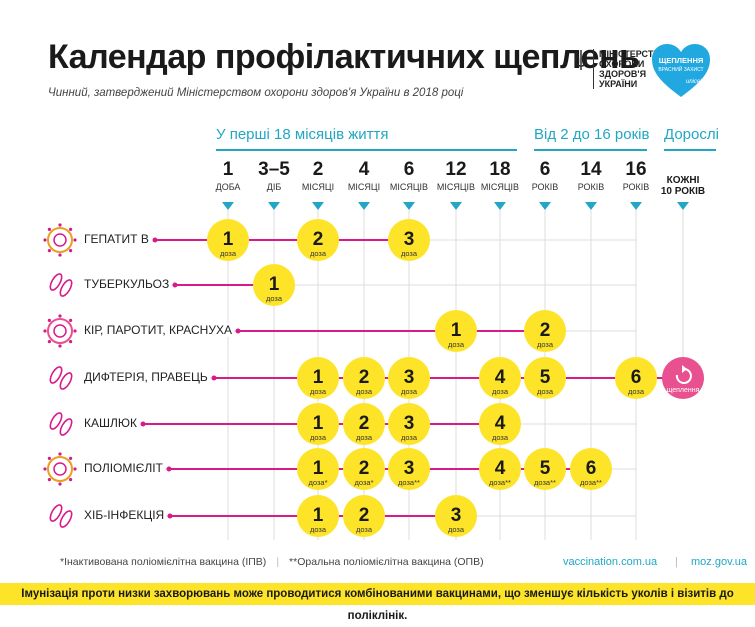  I want to click on diphtheria-bacteria-icon, so click(61, 378).